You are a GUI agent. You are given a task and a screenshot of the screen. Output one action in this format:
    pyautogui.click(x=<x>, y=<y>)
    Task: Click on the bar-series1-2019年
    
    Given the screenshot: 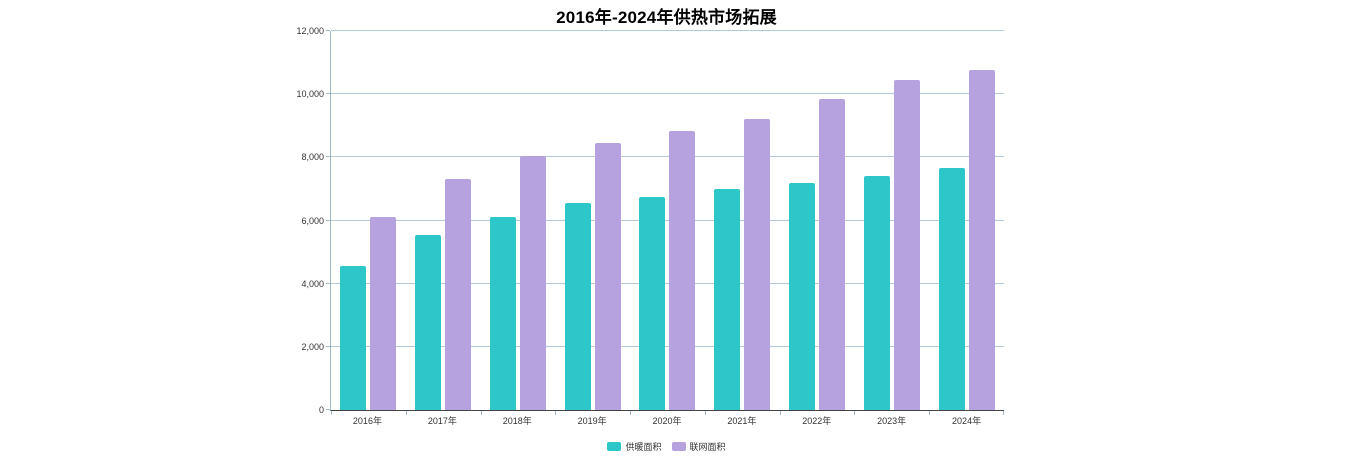 What is the action you would take?
    pyautogui.click(x=577, y=306)
    